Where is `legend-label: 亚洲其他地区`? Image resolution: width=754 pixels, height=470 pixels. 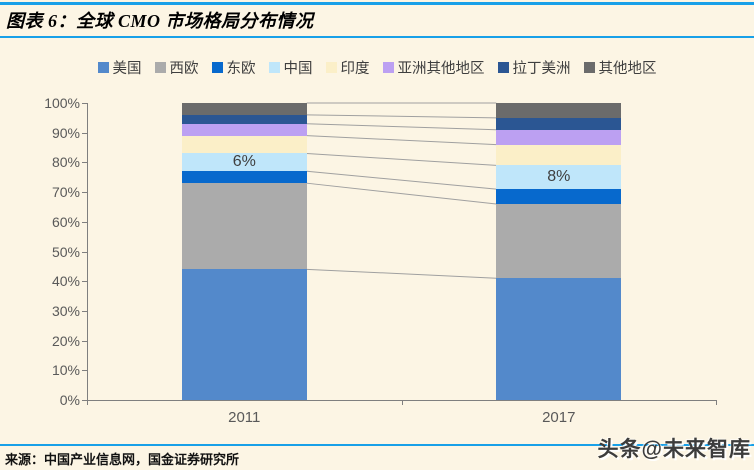 legend-label: 亚洲其他地区 is located at coordinates (441, 68).